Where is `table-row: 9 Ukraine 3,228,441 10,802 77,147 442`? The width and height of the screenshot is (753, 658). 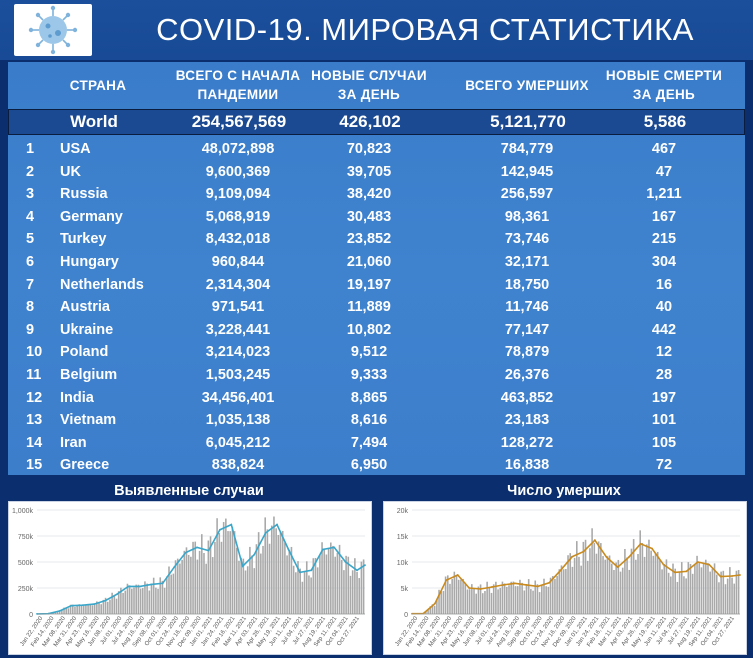 table-row: 9 Ukraine 3,228,441 10,802 77,147 442 is located at coordinates (376, 330).